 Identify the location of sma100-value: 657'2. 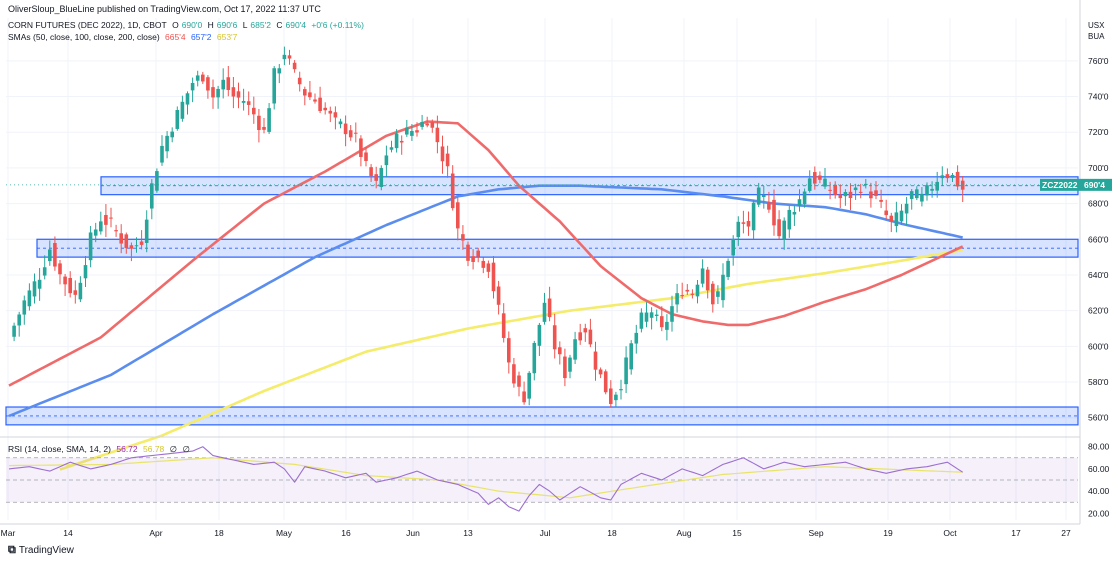
(201, 37).